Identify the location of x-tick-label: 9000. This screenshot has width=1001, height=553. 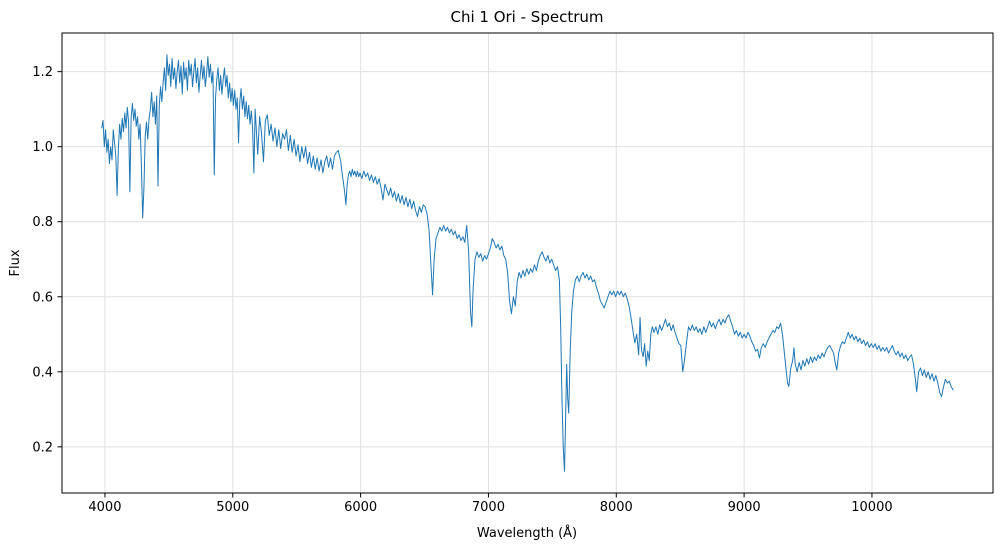
(744, 507).